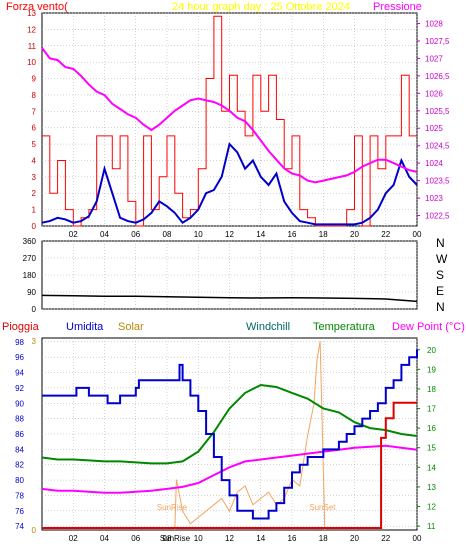 This screenshot has height=555, width=466. I want to click on wind-mean-line, so click(229, 184).